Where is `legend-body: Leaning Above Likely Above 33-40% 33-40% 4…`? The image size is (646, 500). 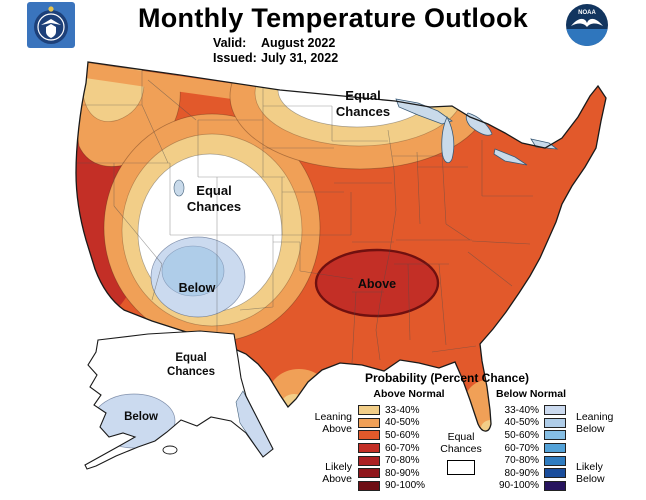
legend-body: Leaning Above Likely Above 33-40% 33-40% 4… is located at coordinates (477, 452).